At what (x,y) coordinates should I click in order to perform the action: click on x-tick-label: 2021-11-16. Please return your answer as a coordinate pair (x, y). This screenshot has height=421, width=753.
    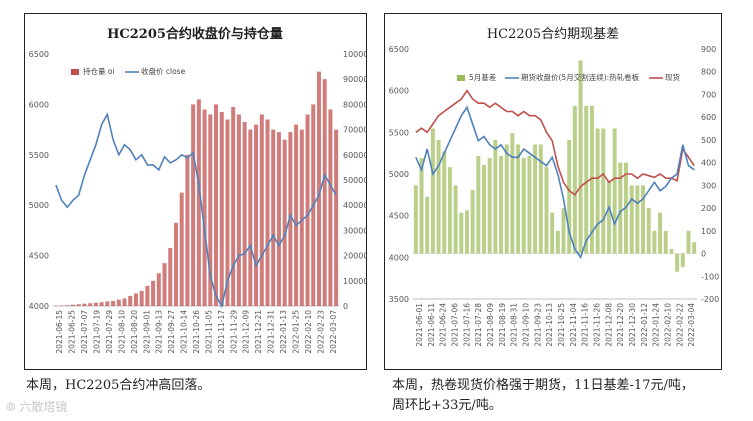
    Looking at the image, I should click on (585, 325).